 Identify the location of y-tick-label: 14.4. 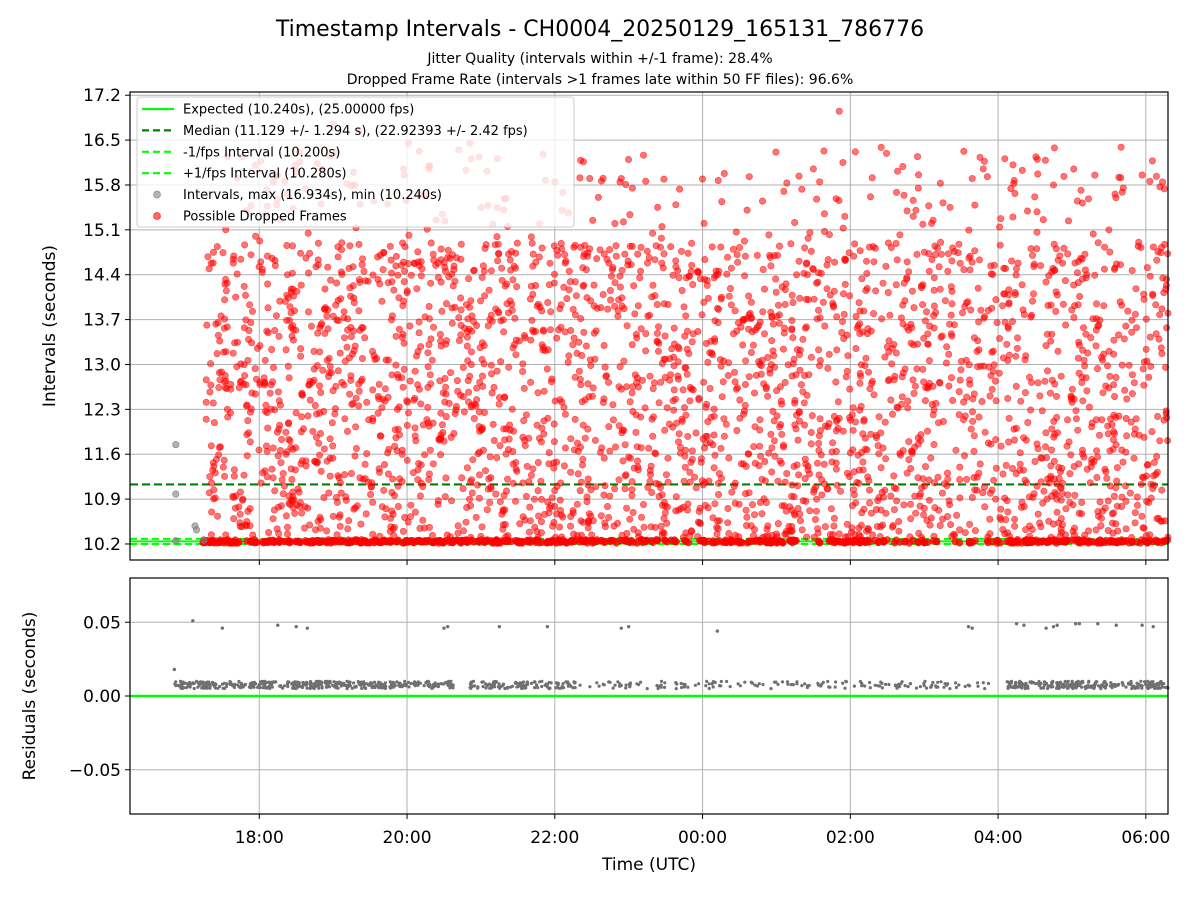
(102, 276).